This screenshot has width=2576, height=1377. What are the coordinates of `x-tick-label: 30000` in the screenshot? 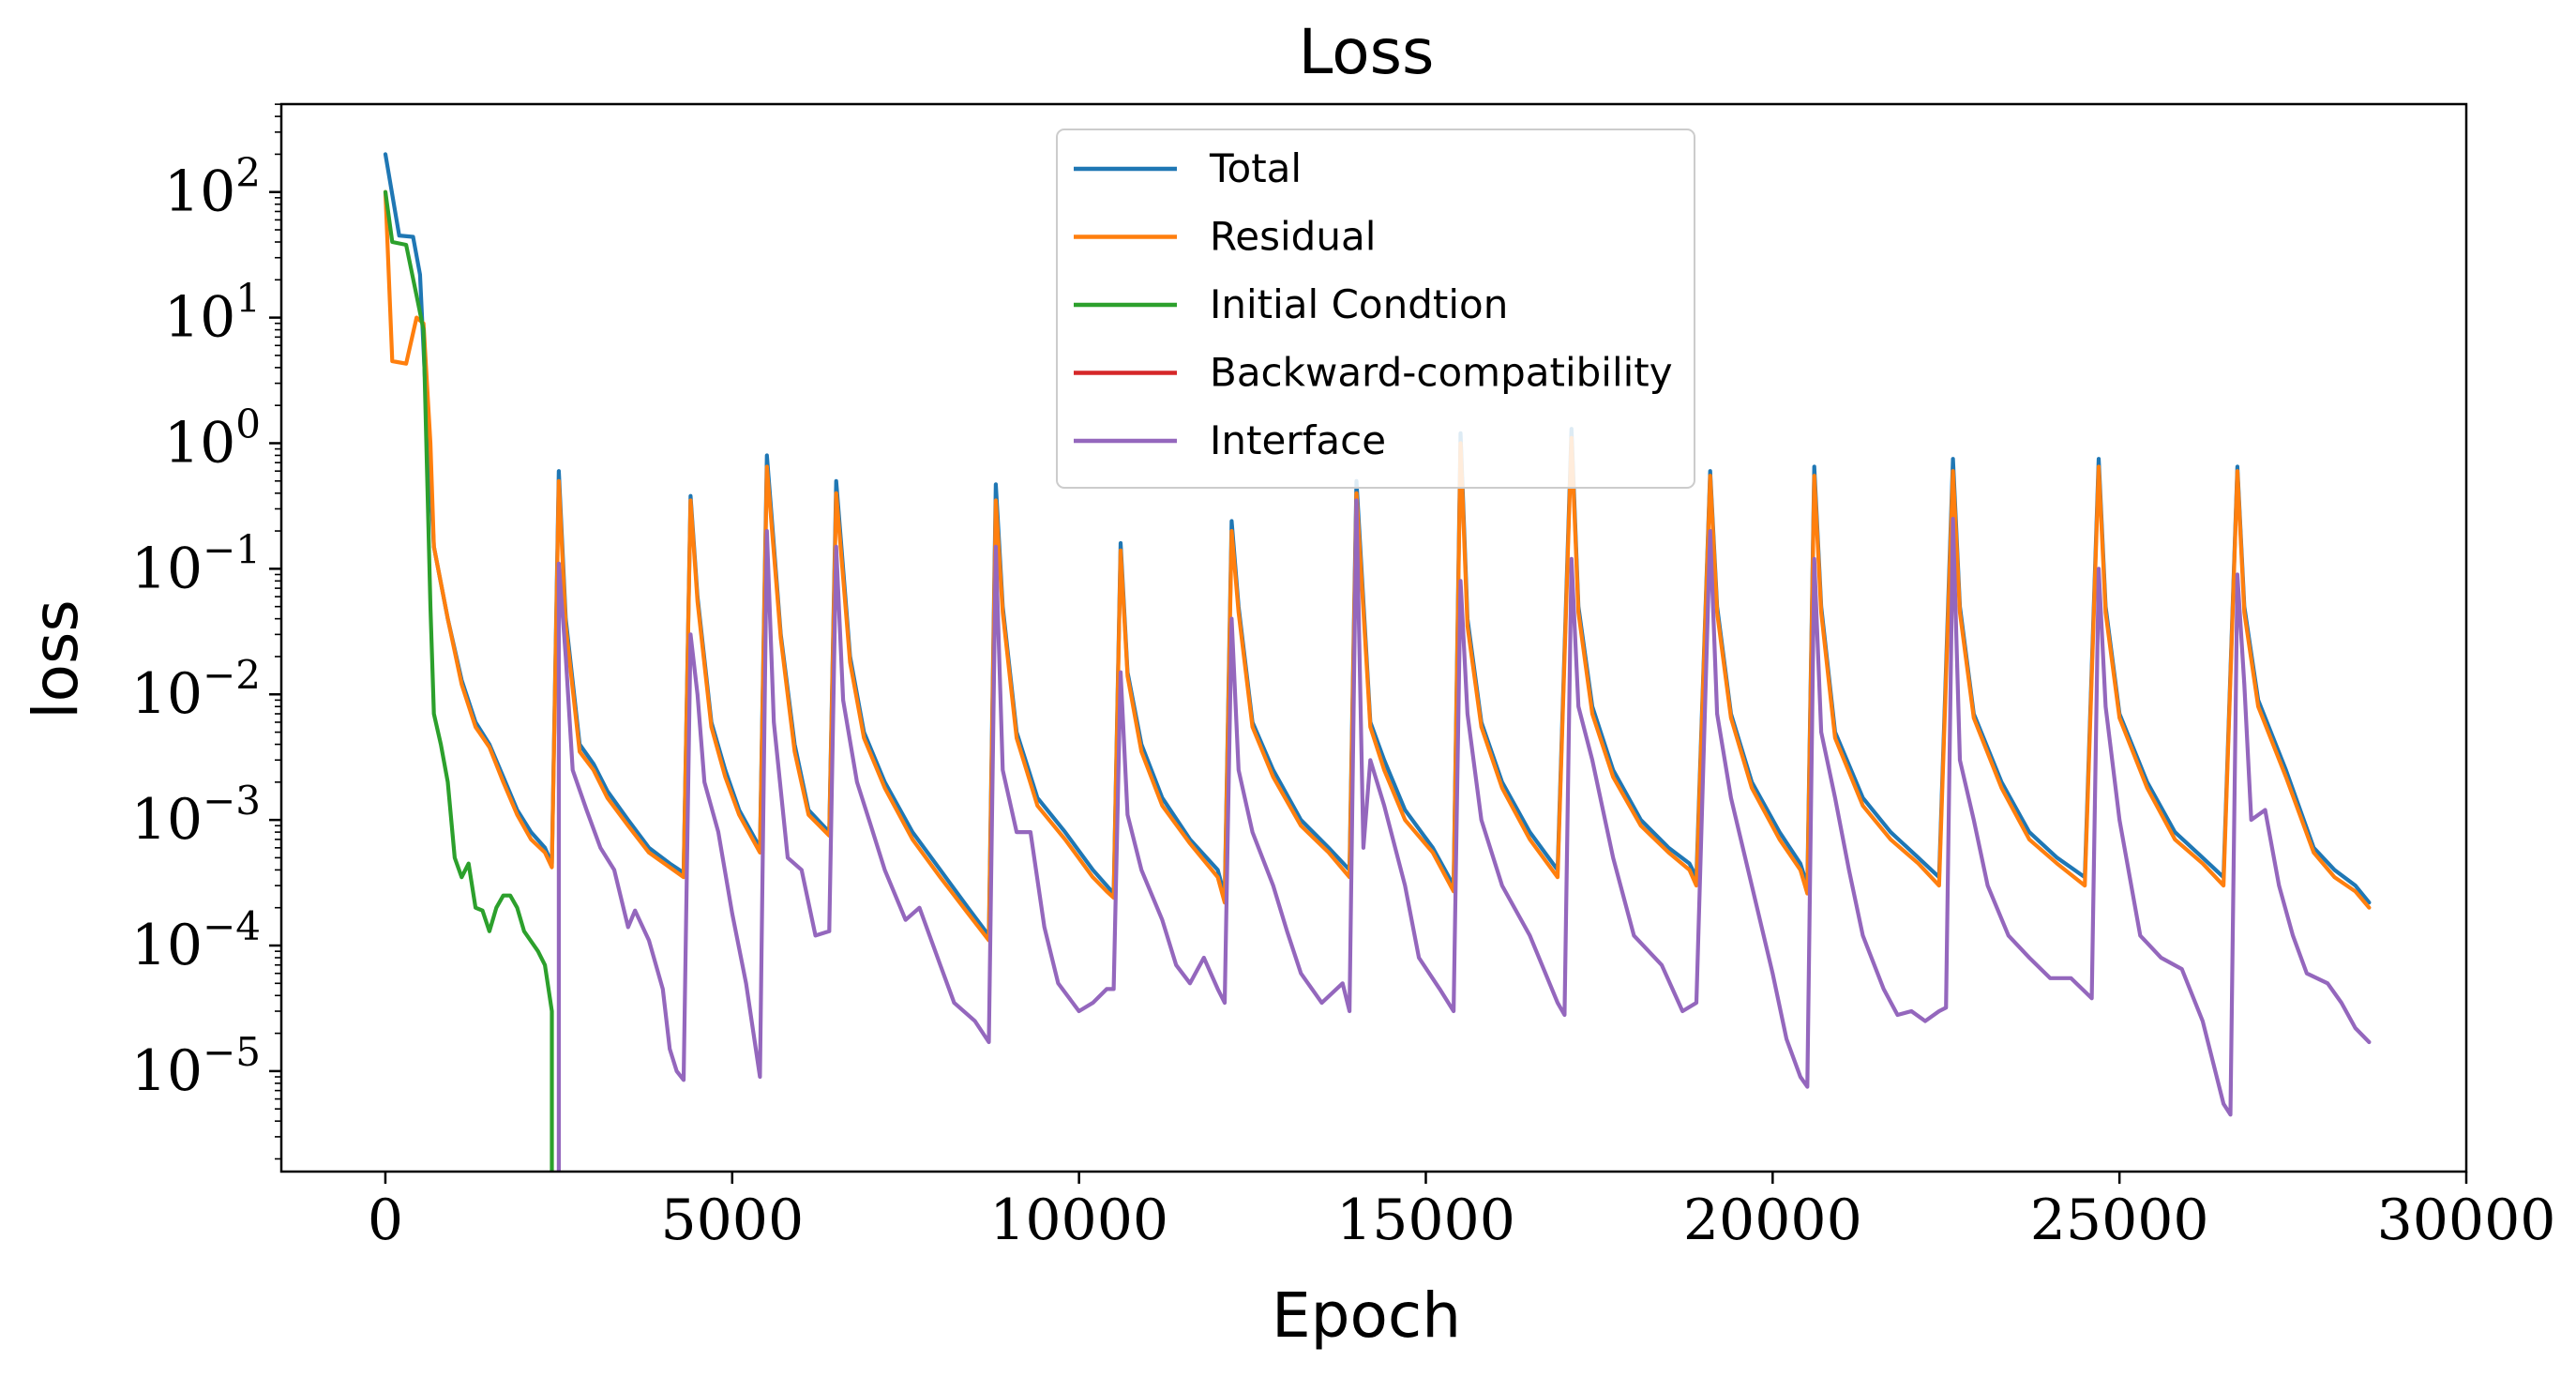 It's located at (2466, 1220).